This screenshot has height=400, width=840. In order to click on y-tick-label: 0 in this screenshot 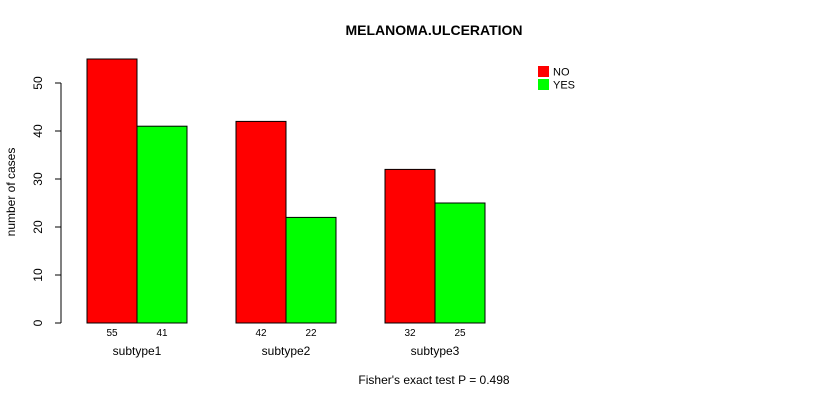, I will do `click(38, 322)`.